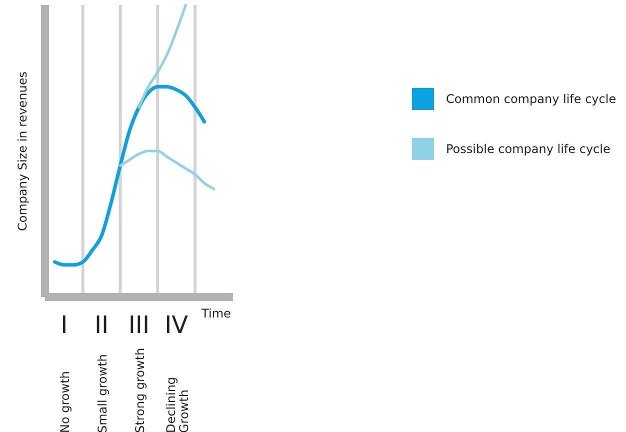  Describe the element at coordinates (103, 393) in the screenshot. I see `text: Small growth` at that location.